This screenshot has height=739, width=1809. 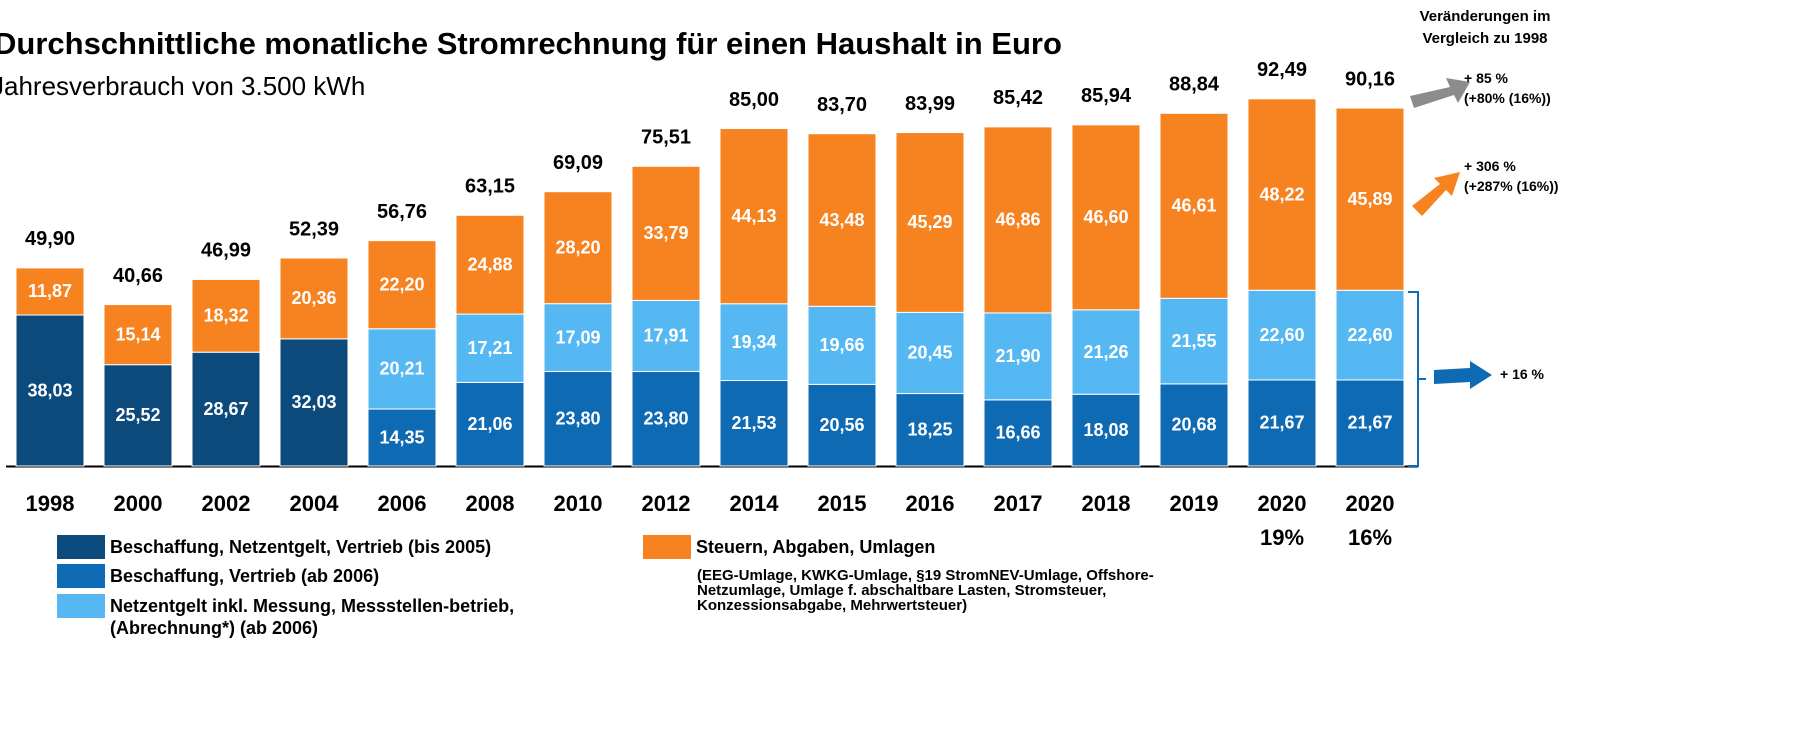 What do you see at coordinates (1511, 186) in the screenshot?
I see `annotation: (+287% (16%))` at bounding box center [1511, 186].